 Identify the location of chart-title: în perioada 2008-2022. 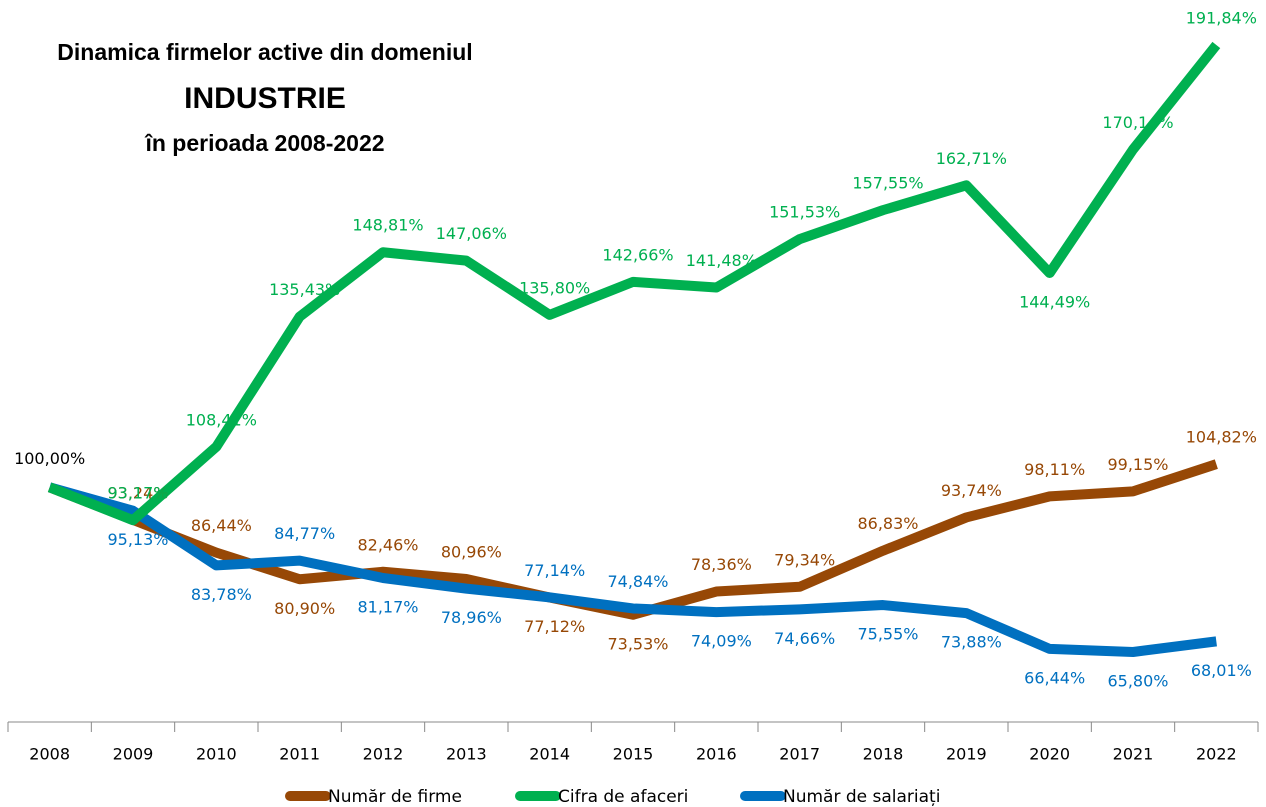
(264, 143).